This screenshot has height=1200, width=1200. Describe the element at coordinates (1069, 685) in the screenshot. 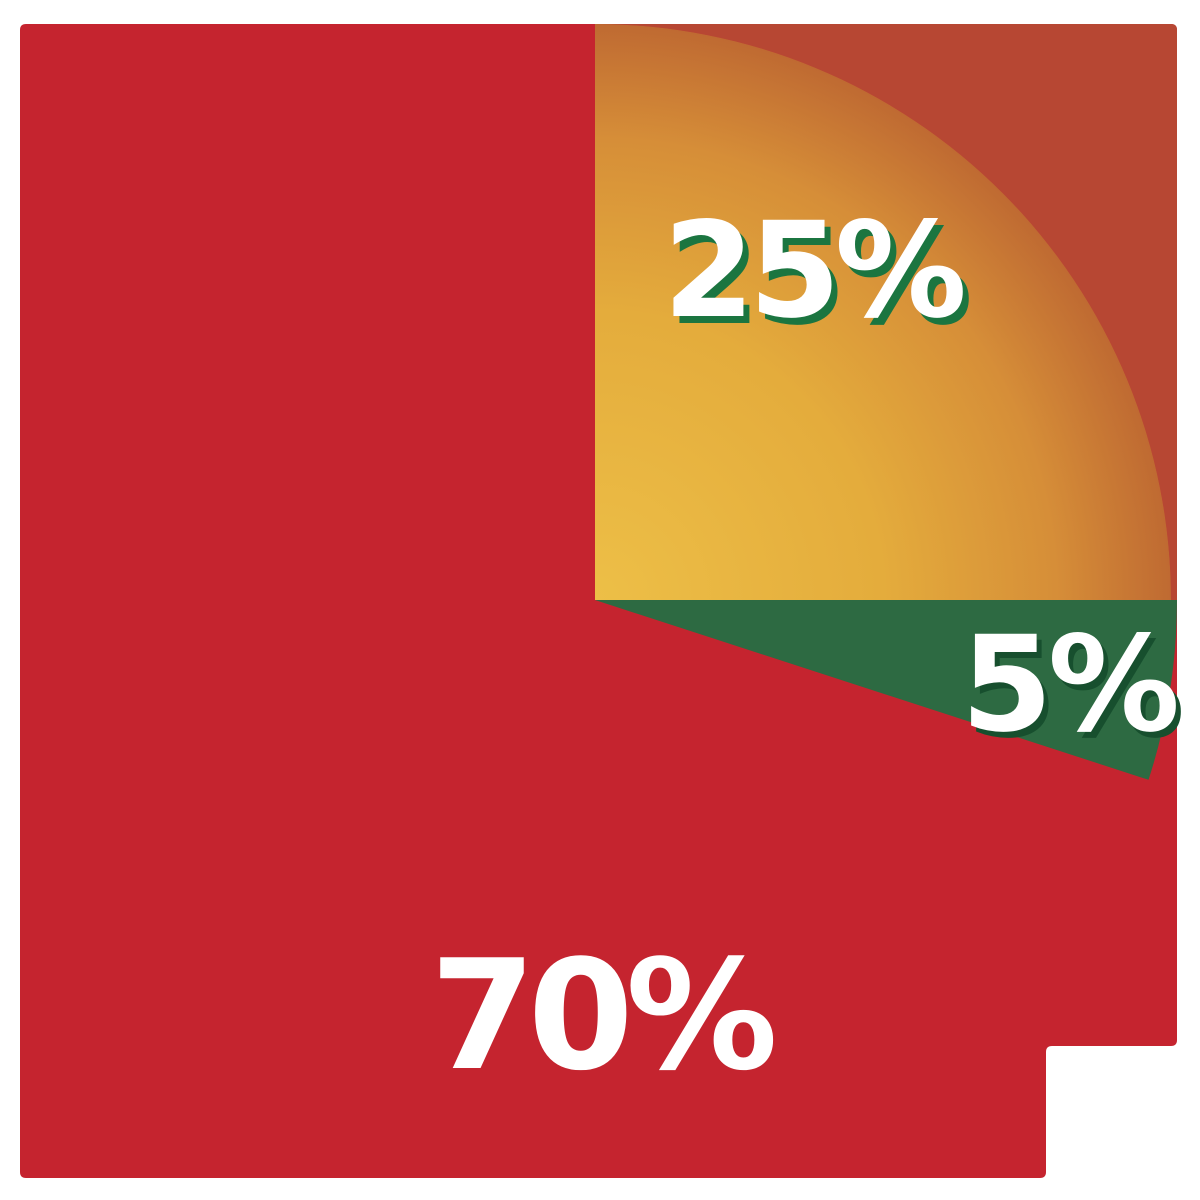

I see `label-5: 5%` at that location.